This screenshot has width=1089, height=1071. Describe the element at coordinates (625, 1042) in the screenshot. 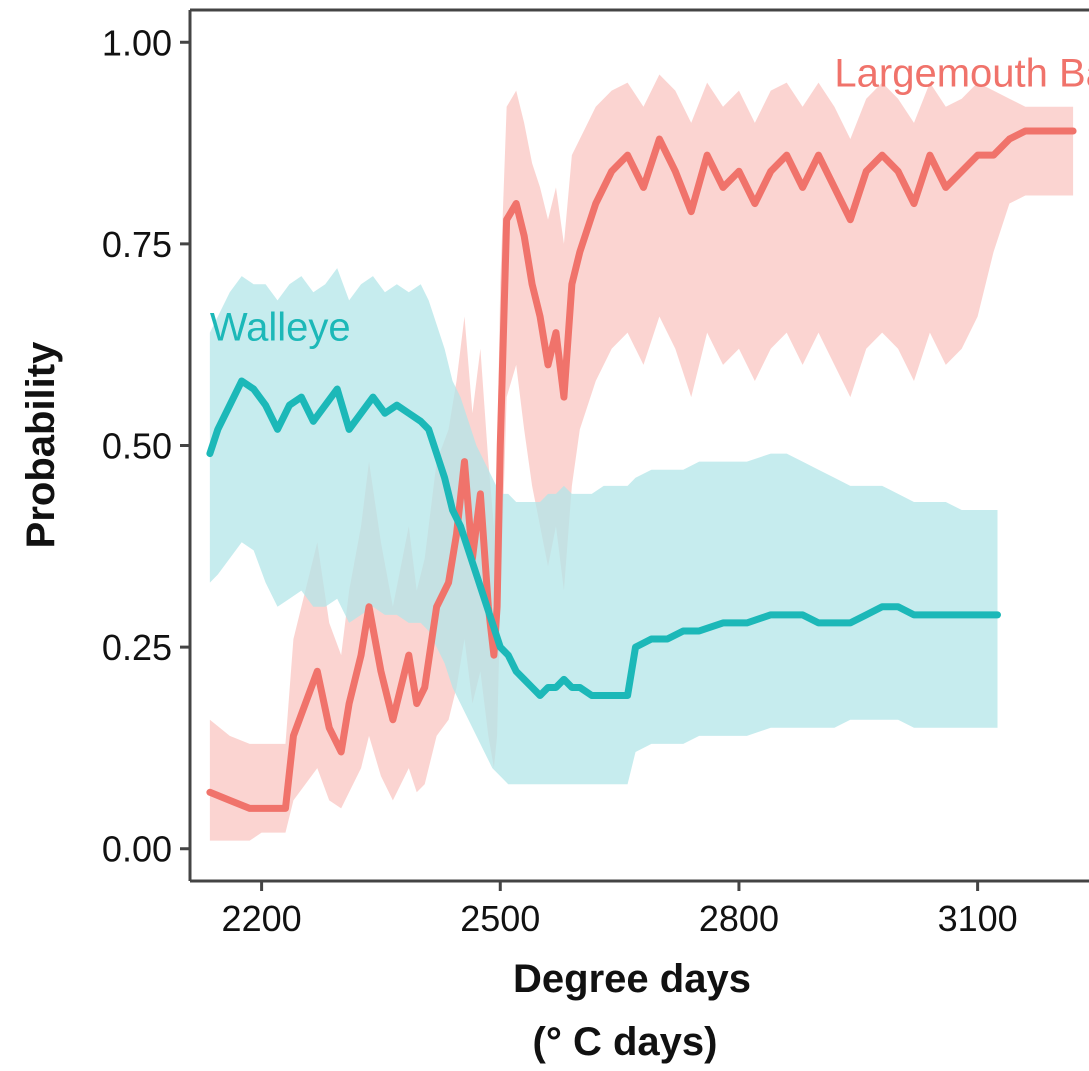

I see `x-axis-unit: (° C days)` at that location.